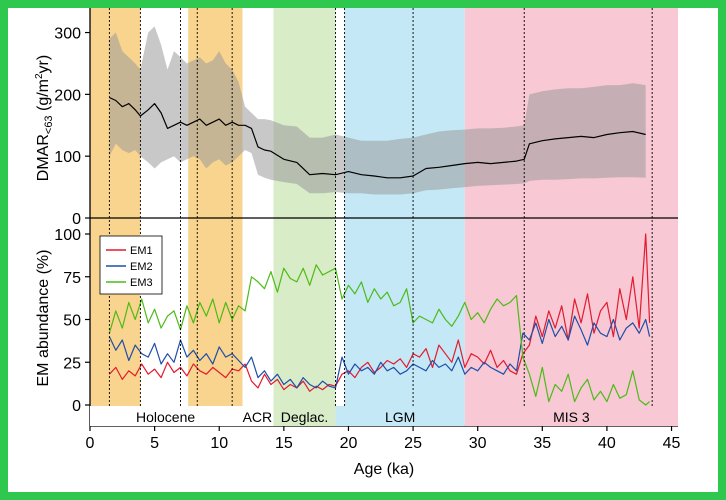 This screenshot has width=726, height=500. I want to click on y-tick-label-bottom: 50, so click(72, 321).